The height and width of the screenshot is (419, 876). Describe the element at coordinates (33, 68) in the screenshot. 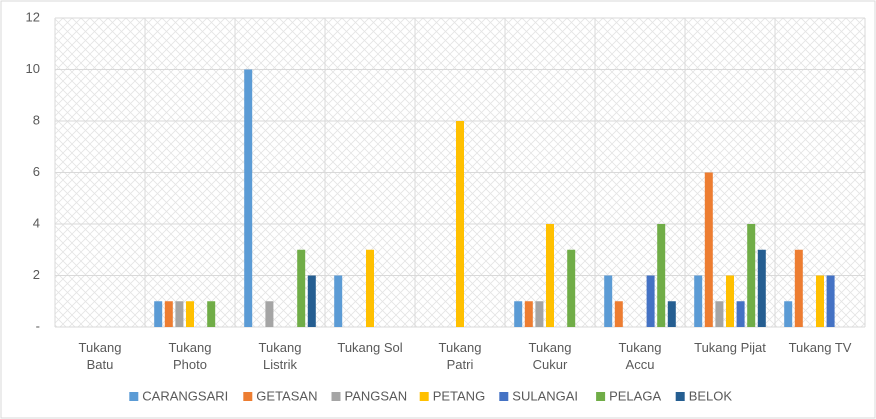

I see `y-tick-label: 10` at that location.